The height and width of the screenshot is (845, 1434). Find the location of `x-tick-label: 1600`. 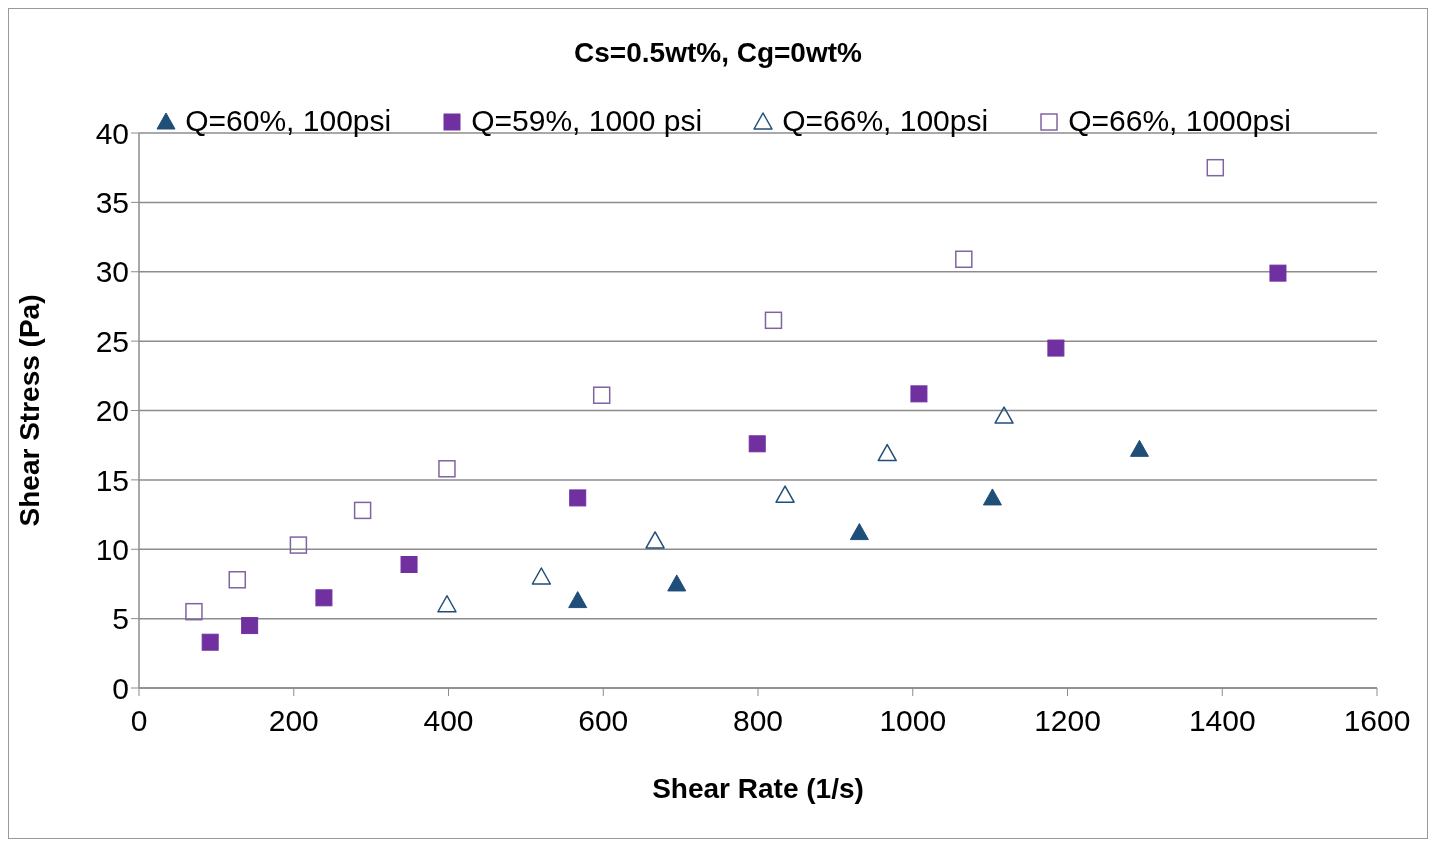

x-tick-label: 1600 is located at coordinates (1377, 721).